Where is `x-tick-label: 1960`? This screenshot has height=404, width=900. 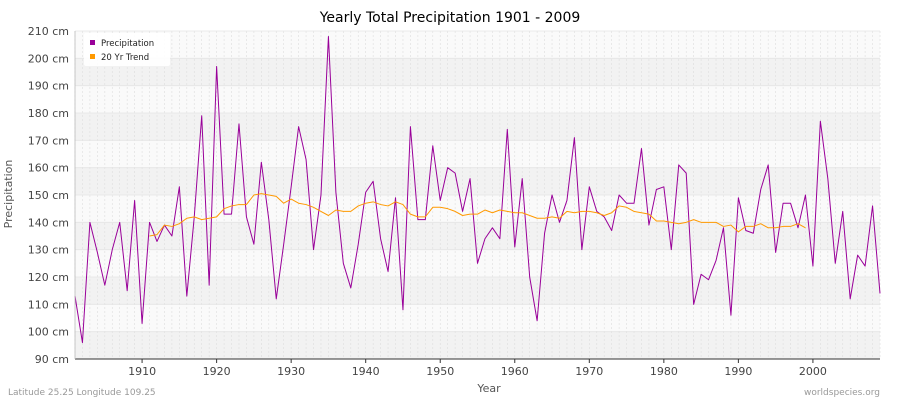
x-tick-label: 1960 is located at coordinates (515, 371).